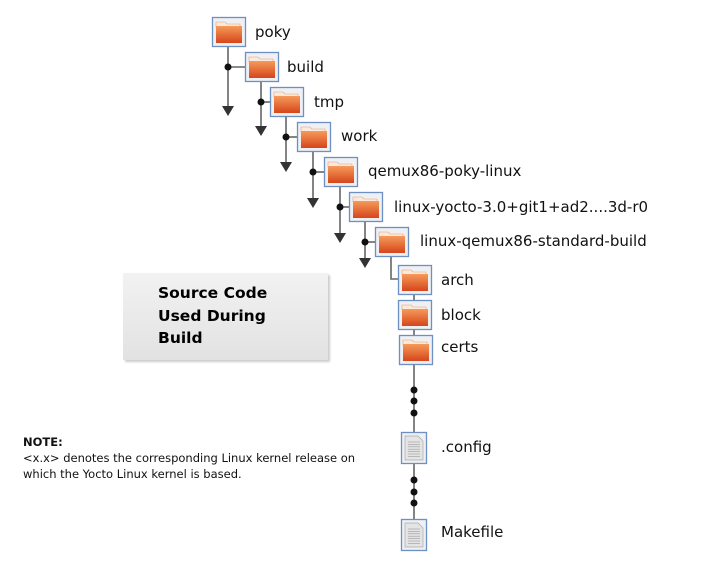  Describe the element at coordinates (329, 102) in the screenshot. I see `tree-item-label: tmp` at that location.